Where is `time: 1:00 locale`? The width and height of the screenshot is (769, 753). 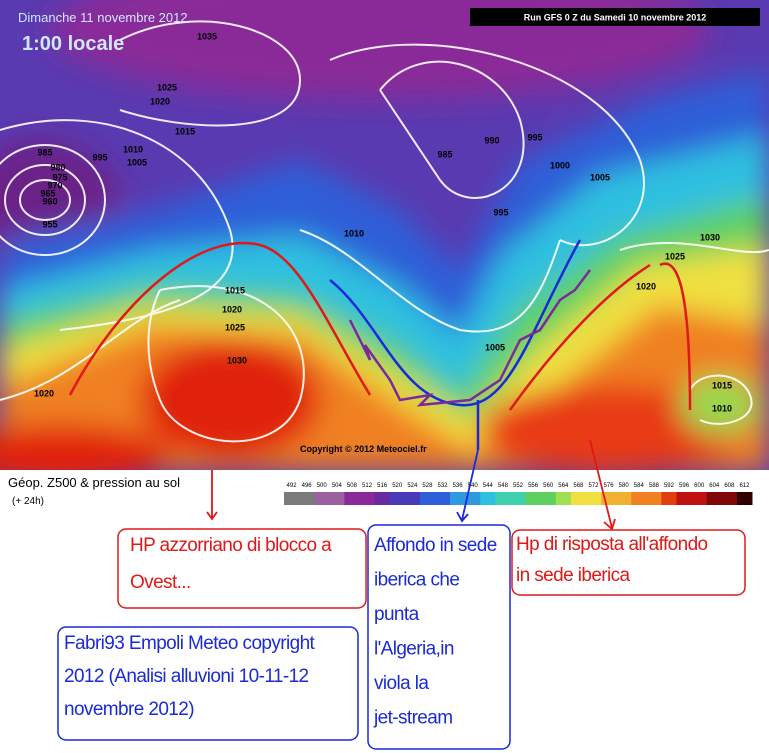
time: 1:00 locale is located at coordinates (73, 44).